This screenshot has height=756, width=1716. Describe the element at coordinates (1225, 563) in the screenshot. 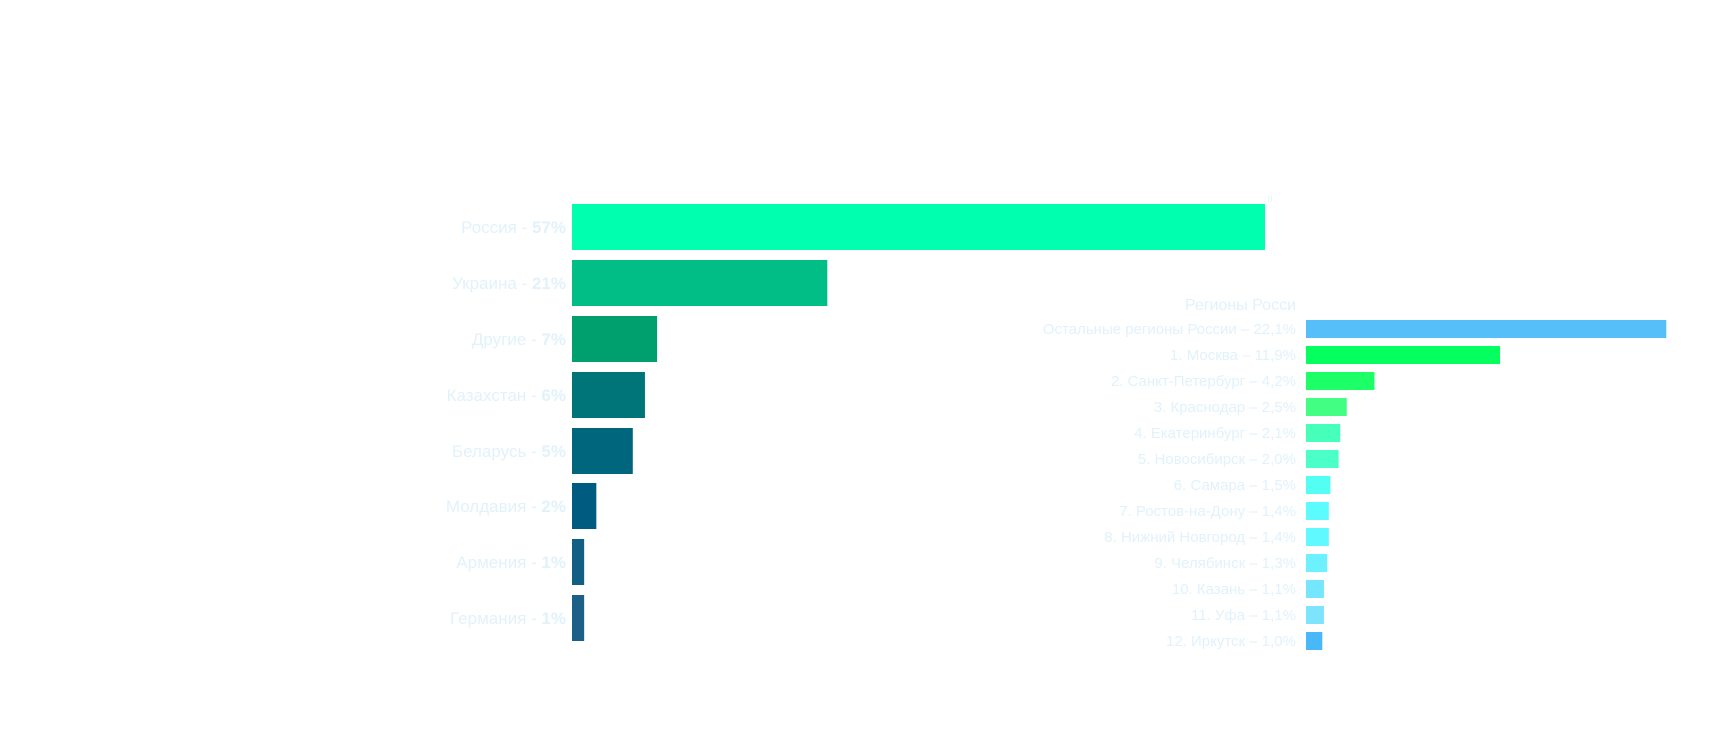

I see `region-label: 9. Челябинск – 1,3%` at that location.